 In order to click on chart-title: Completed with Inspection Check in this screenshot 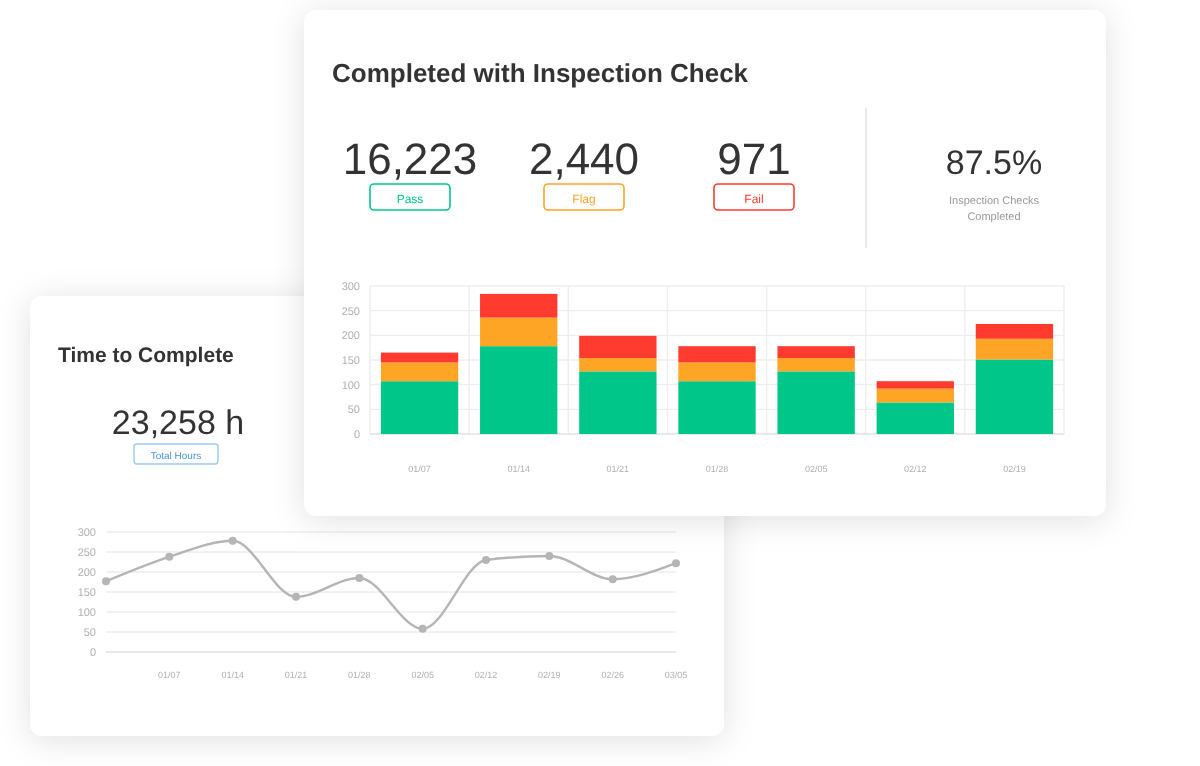, I will do `click(541, 73)`.